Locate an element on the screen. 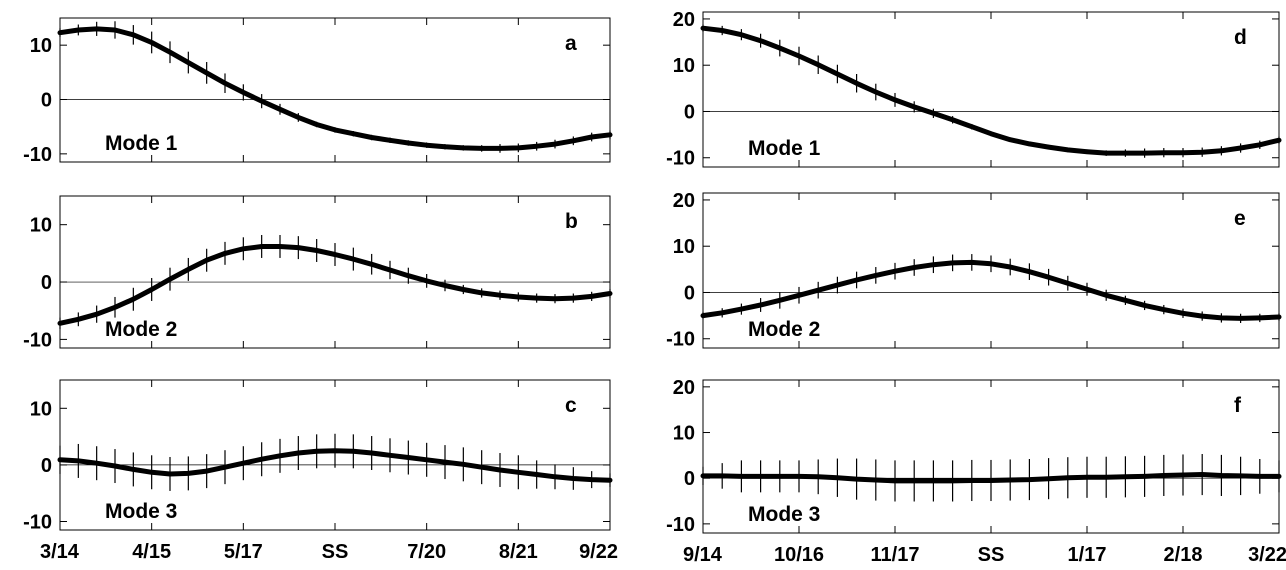  x-tick-label: 8/21 is located at coordinates (518, 552).